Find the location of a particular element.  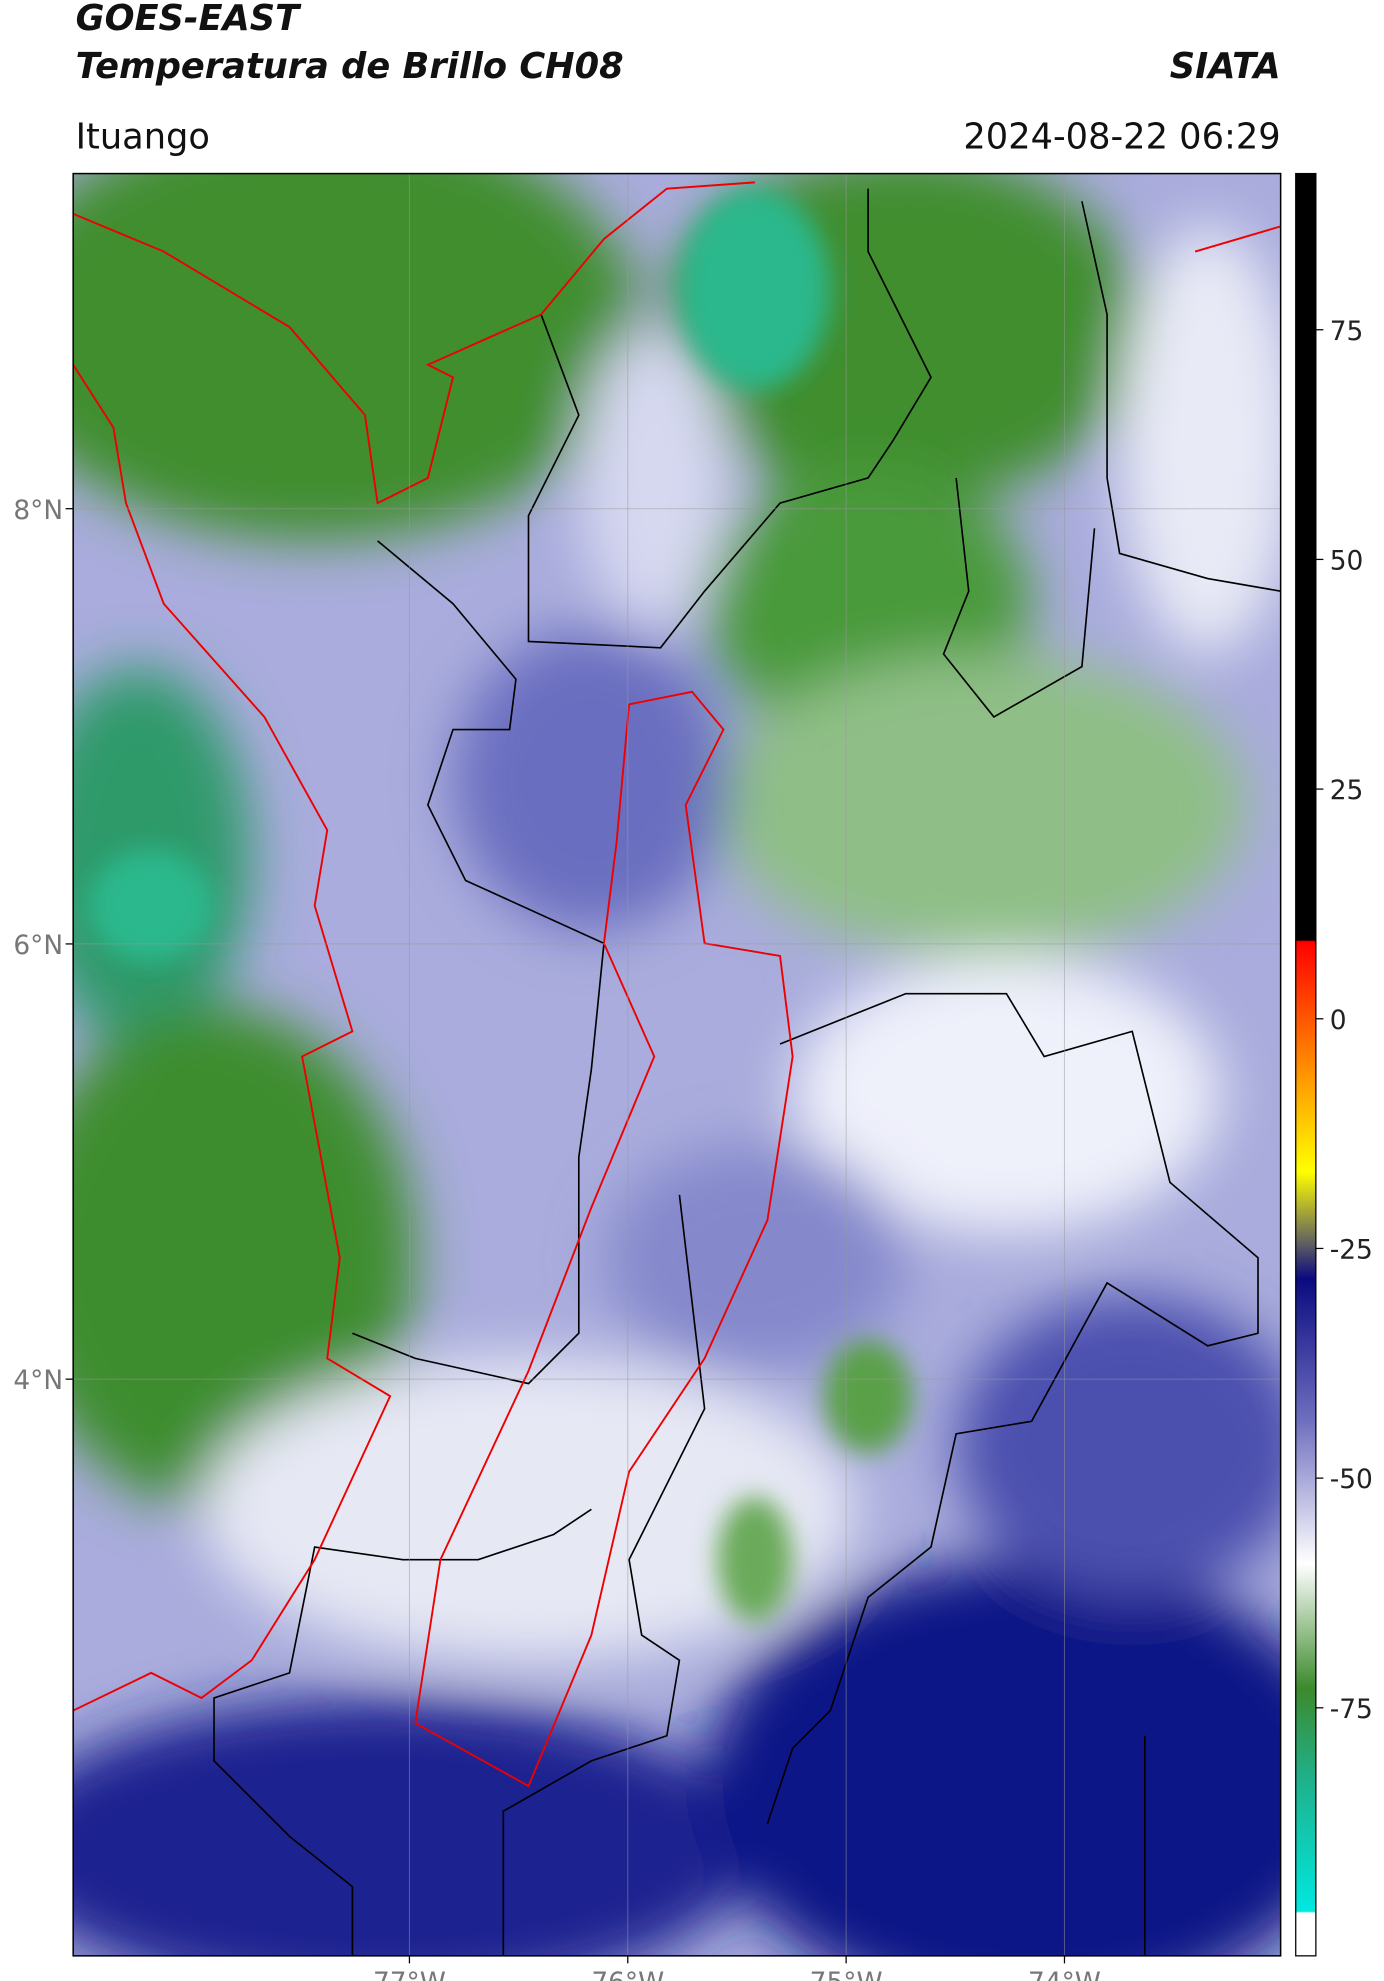

colorbar-label: -75 is located at coordinates (1351, 1709).